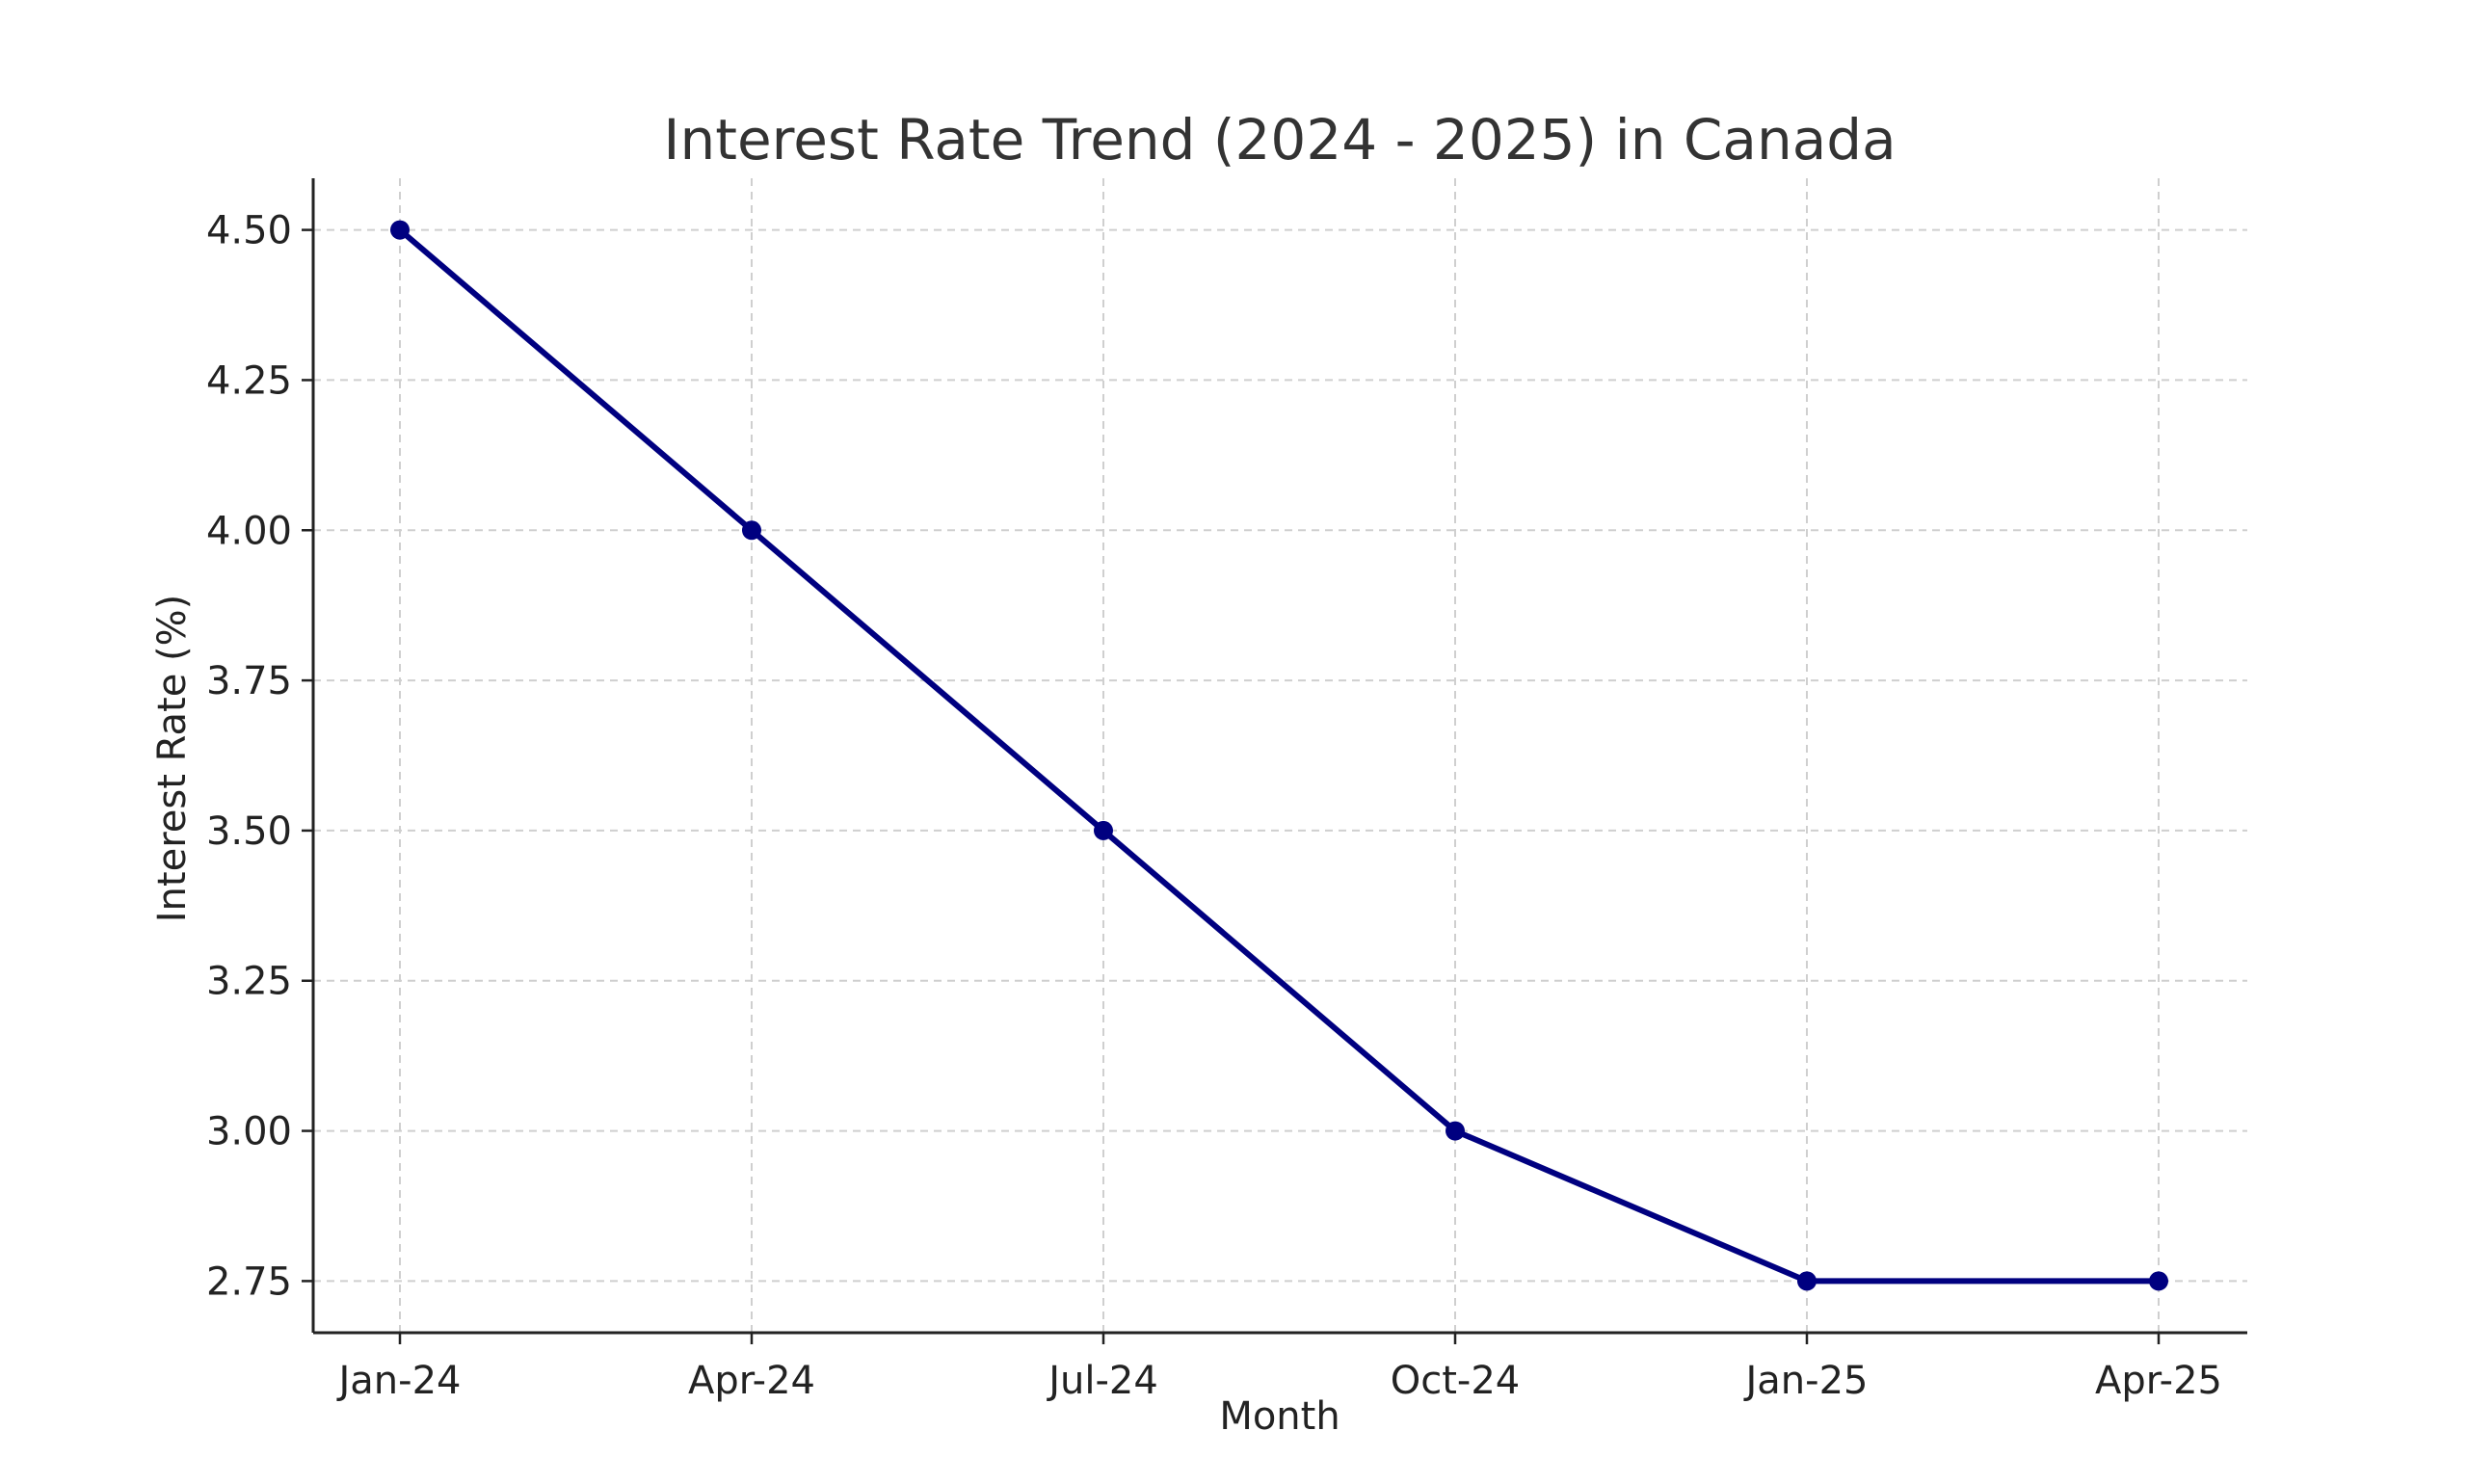 This screenshot has width=2467, height=1484. I want to click on y-tick-label: 3.75, so click(249, 681).